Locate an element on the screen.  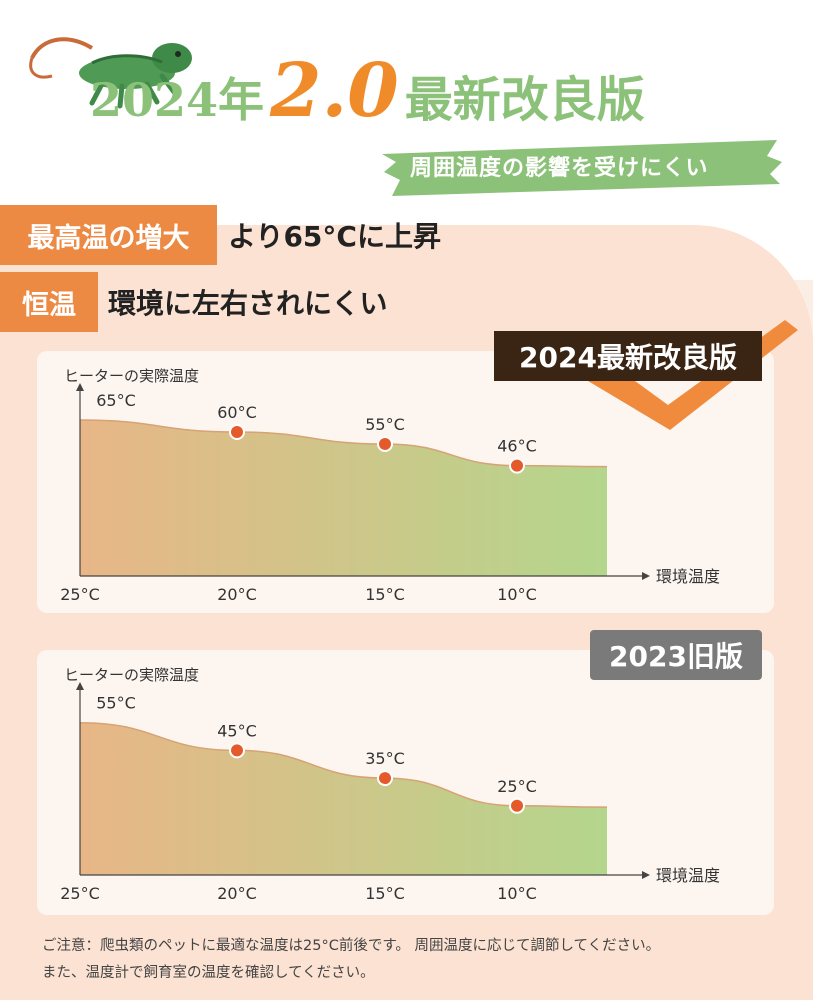
data-label: 65°C is located at coordinates (116, 400).